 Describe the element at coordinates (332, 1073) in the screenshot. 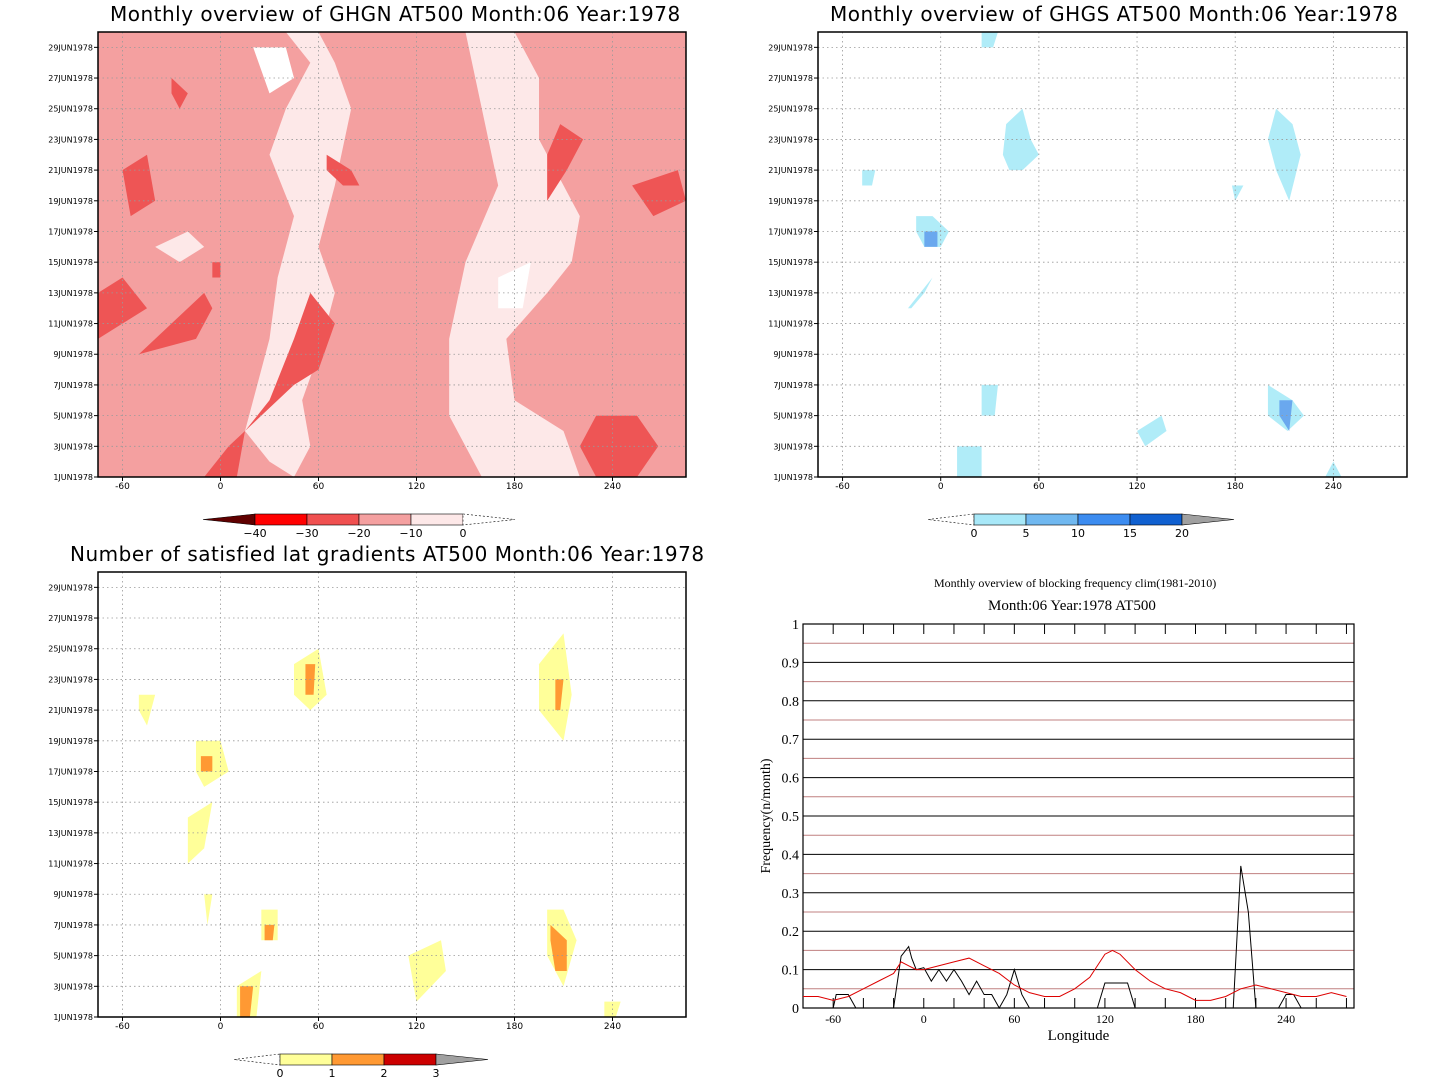

I see `colorbar-tick-label: 1` at that location.